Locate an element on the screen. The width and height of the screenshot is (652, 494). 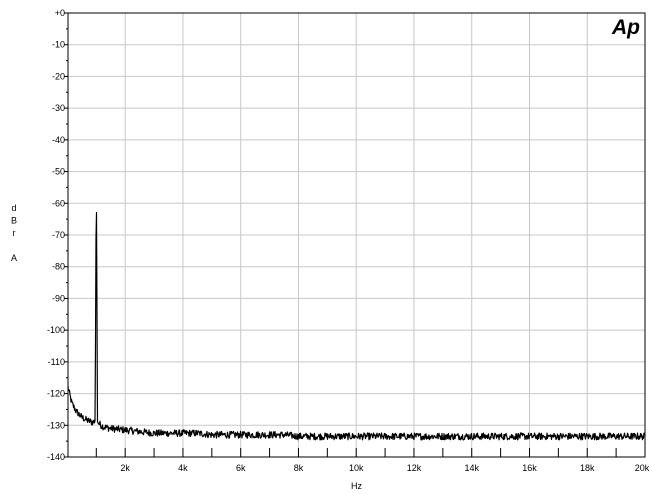
y-axis-title-char: B is located at coordinates (14, 221).